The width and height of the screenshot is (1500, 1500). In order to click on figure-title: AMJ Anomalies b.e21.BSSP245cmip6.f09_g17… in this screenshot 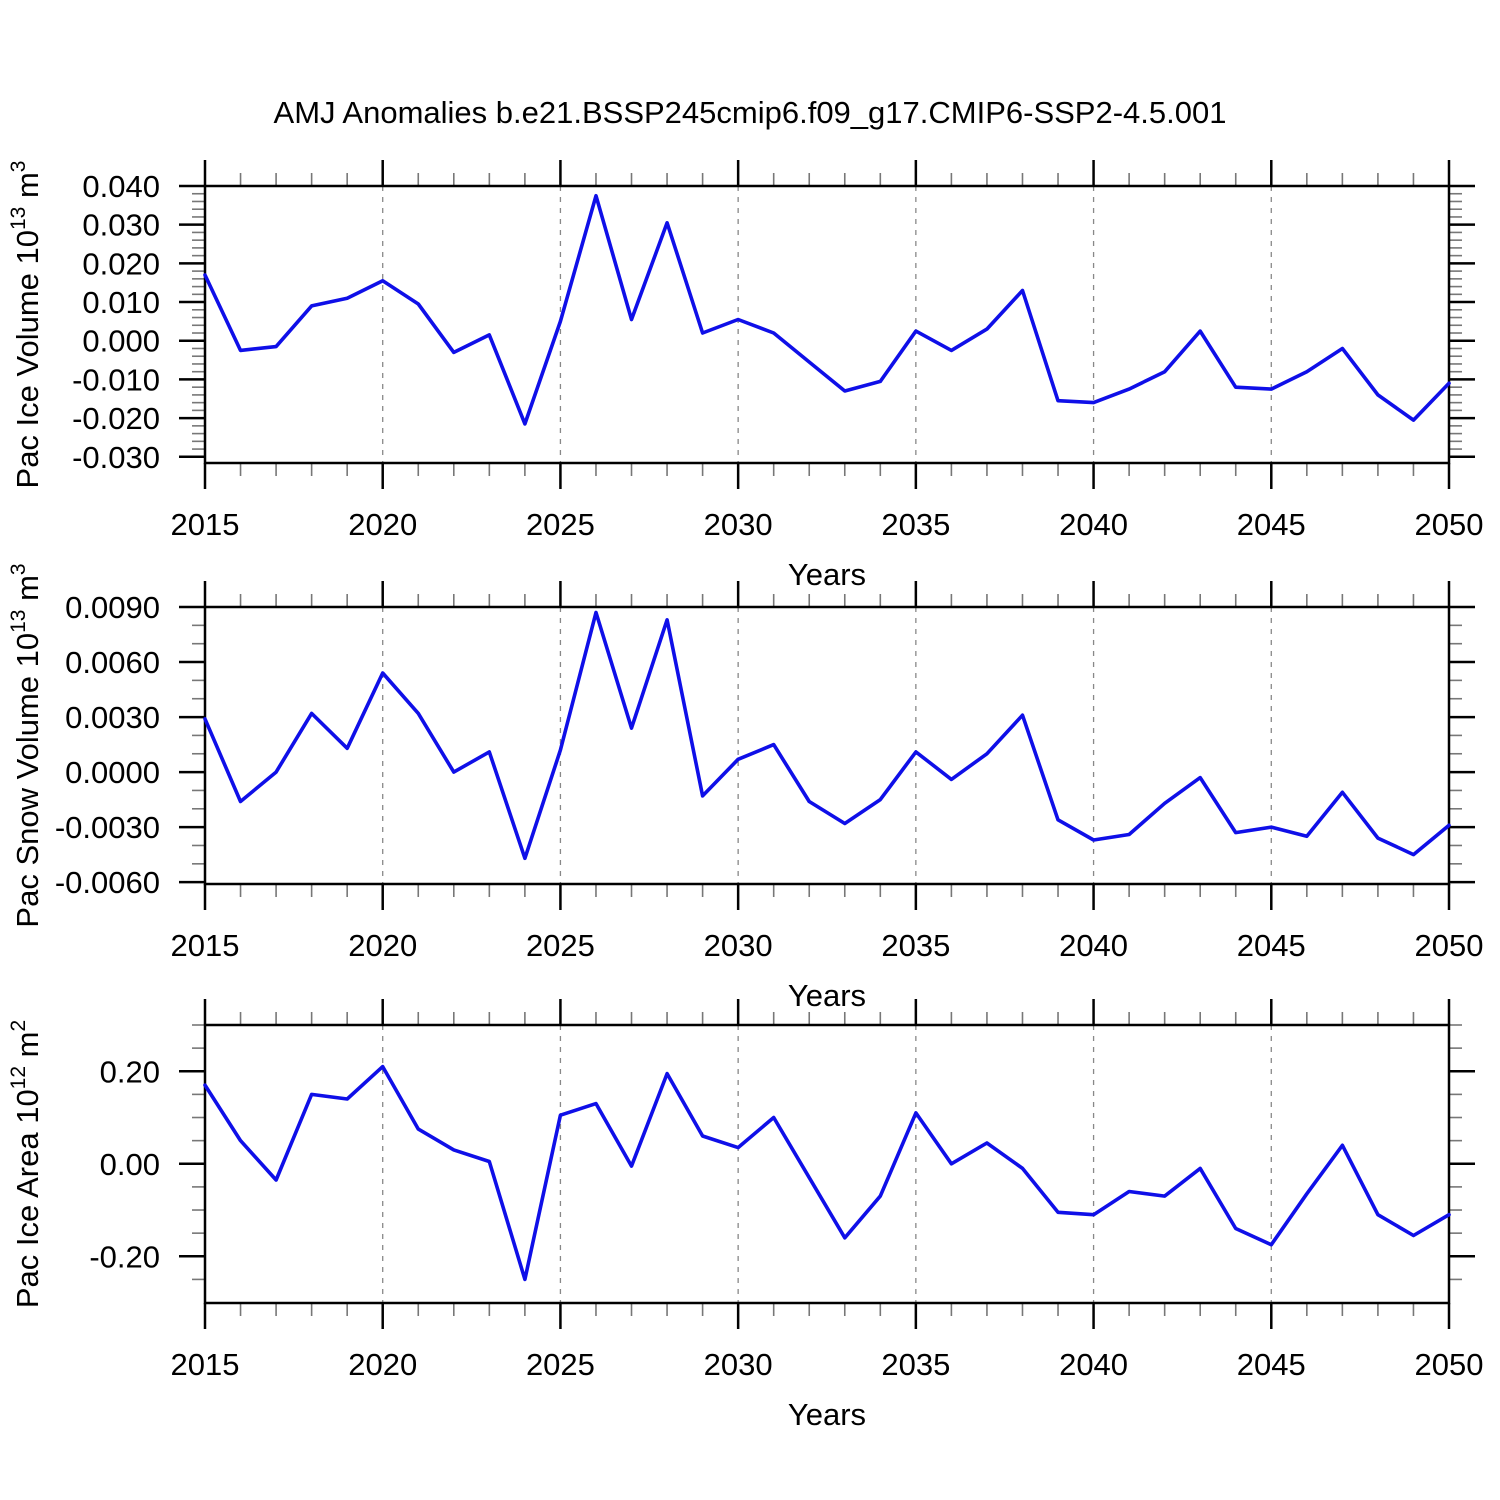, I will do `click(750, 112)`.